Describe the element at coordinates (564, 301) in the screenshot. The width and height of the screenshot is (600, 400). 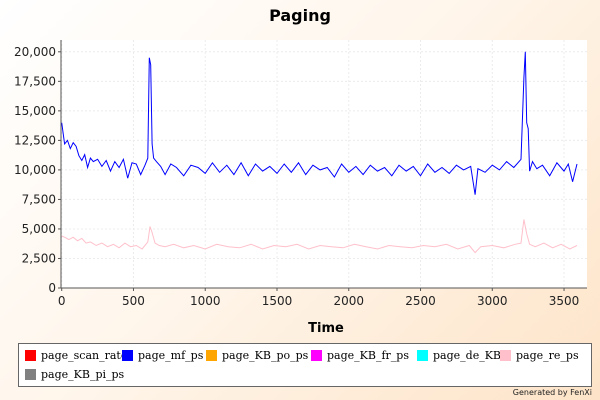
I see `x-tick-label: 3500` at that location.